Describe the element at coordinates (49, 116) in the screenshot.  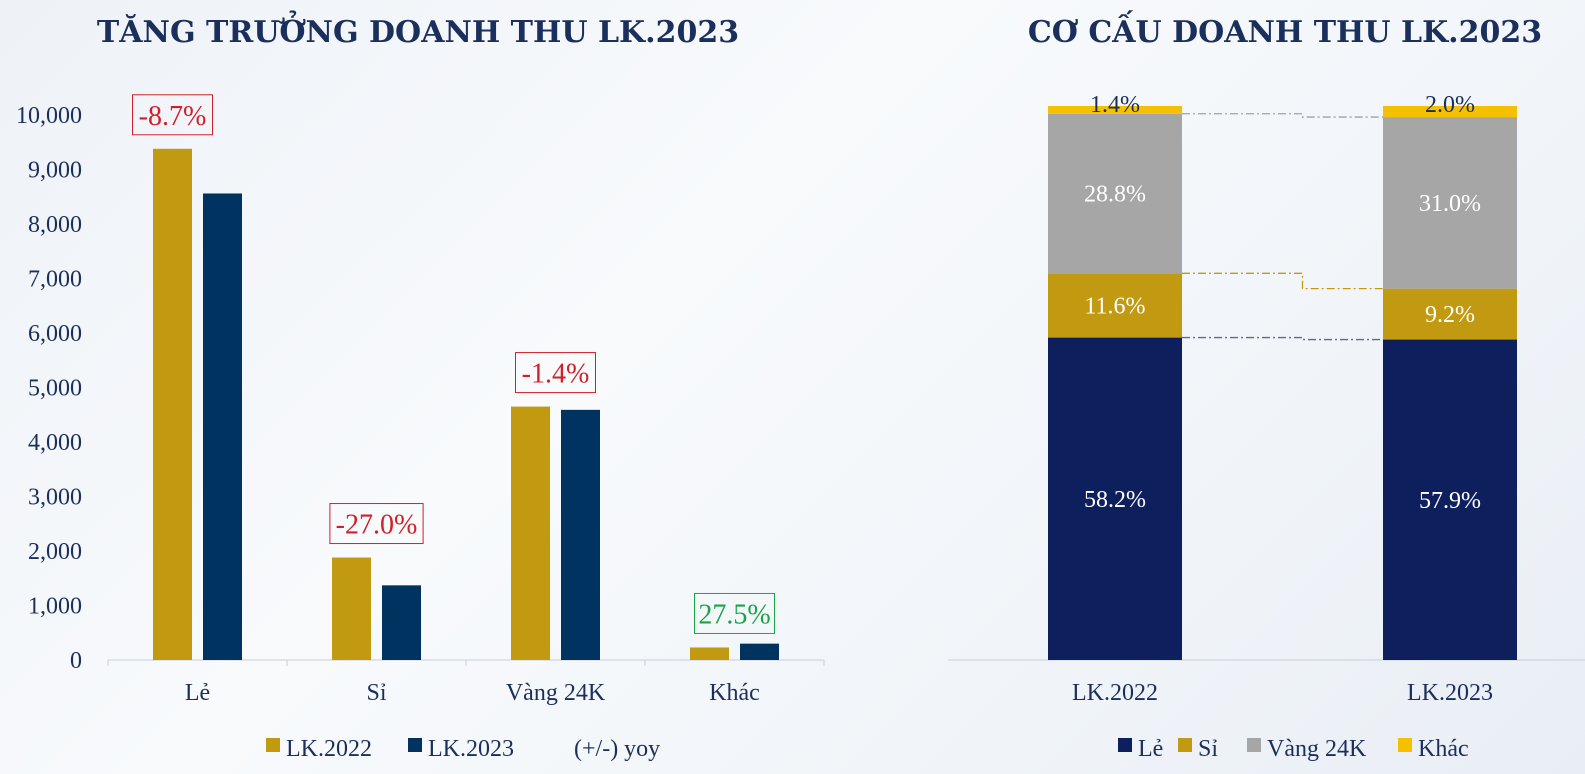
I see `y-tick-label: 10,000` at that location.